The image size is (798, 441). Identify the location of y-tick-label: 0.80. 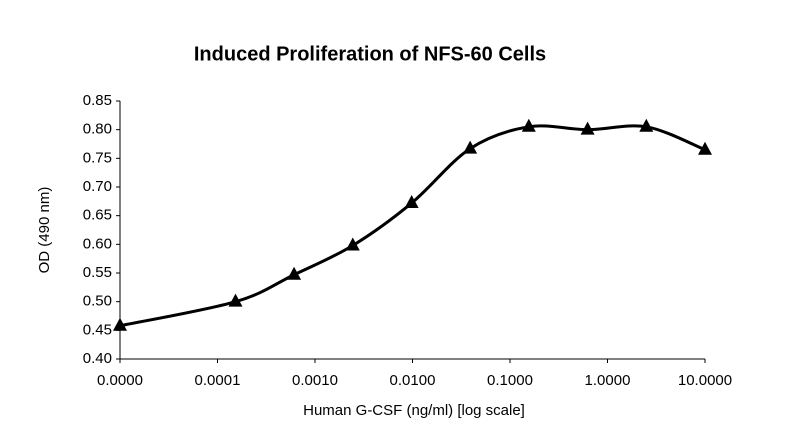
(97, 129).